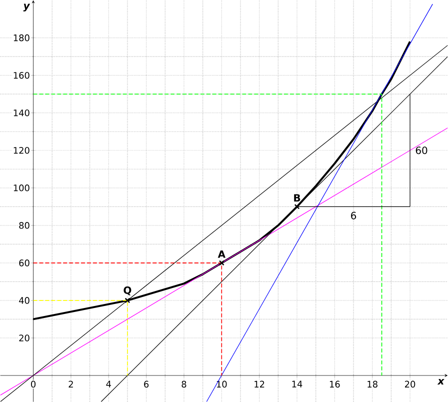 The height and width of the screenshot is (402, 448). What do you see at coordinates (146, 384) in the screenshot?
I see `x-tick-label: 6` at bounding box center [146, 384].